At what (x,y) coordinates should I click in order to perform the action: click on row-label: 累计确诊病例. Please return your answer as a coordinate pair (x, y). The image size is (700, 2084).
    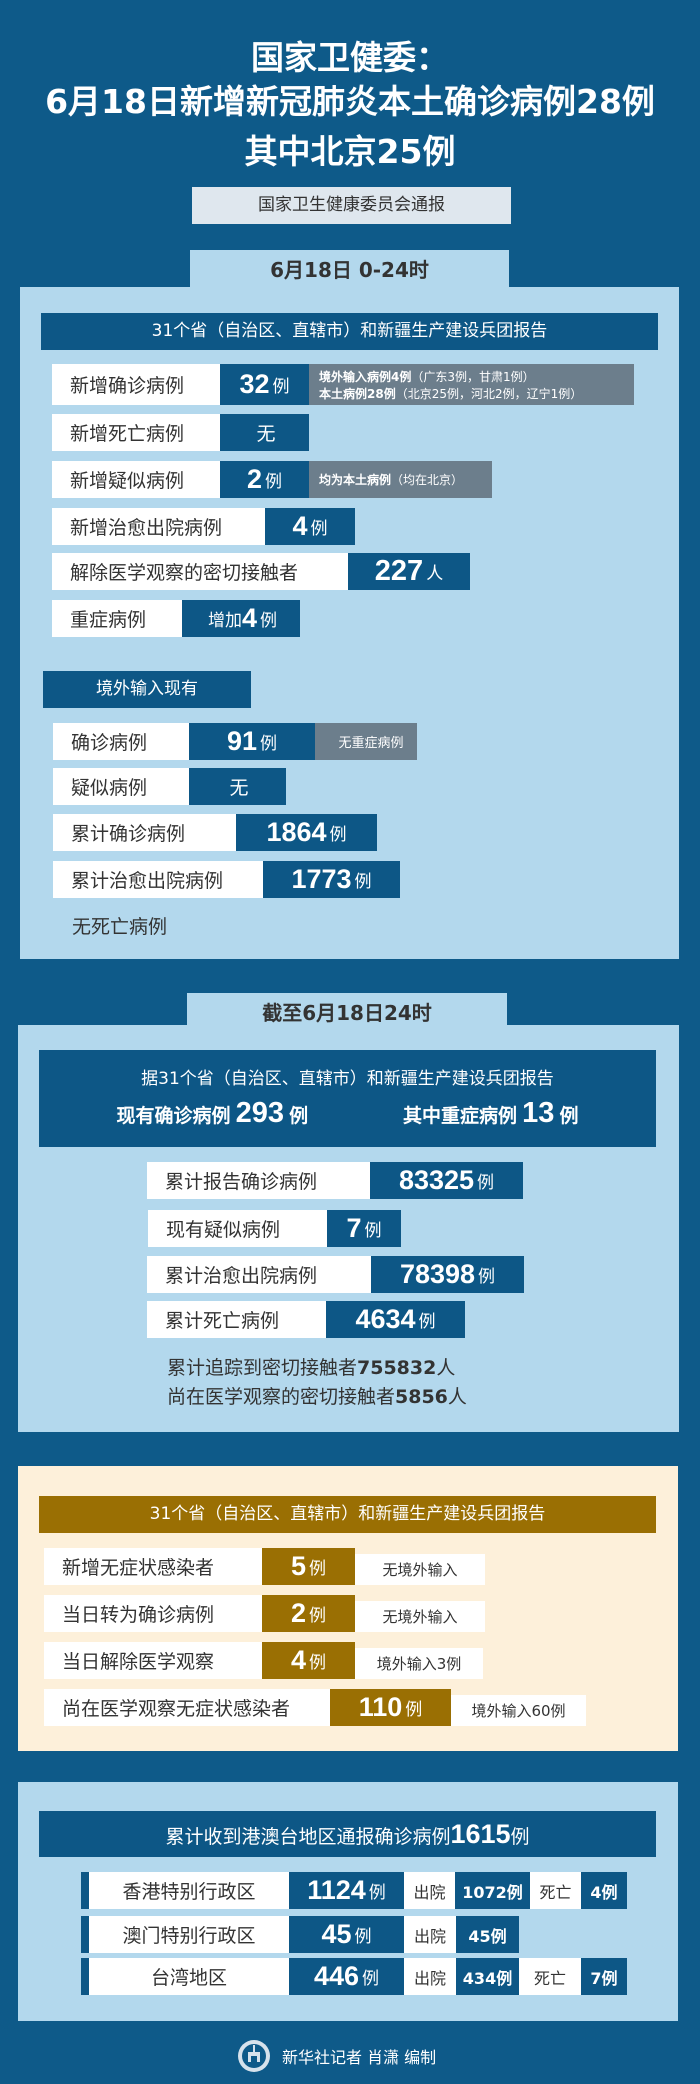
    Looking at the image, I should click on (144, 832).